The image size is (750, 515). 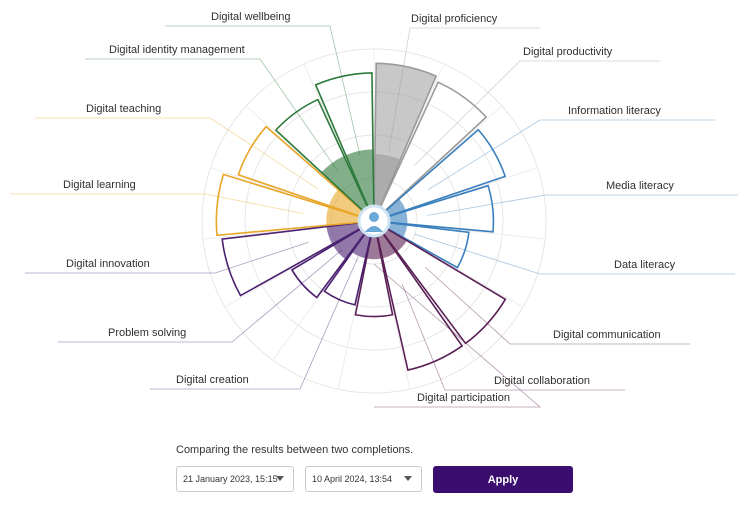 I want to click on first-completion-select: 21 January 2023, 15:15, so click(x=235, y=479).